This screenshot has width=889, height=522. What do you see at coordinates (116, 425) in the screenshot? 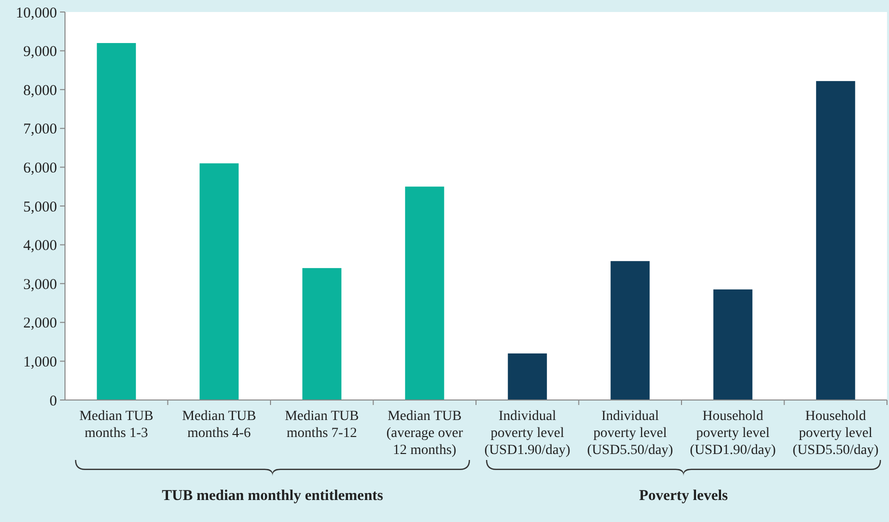
I see `x-tick-label: Median TUB months 1-3` at bounding box center [116, 425].